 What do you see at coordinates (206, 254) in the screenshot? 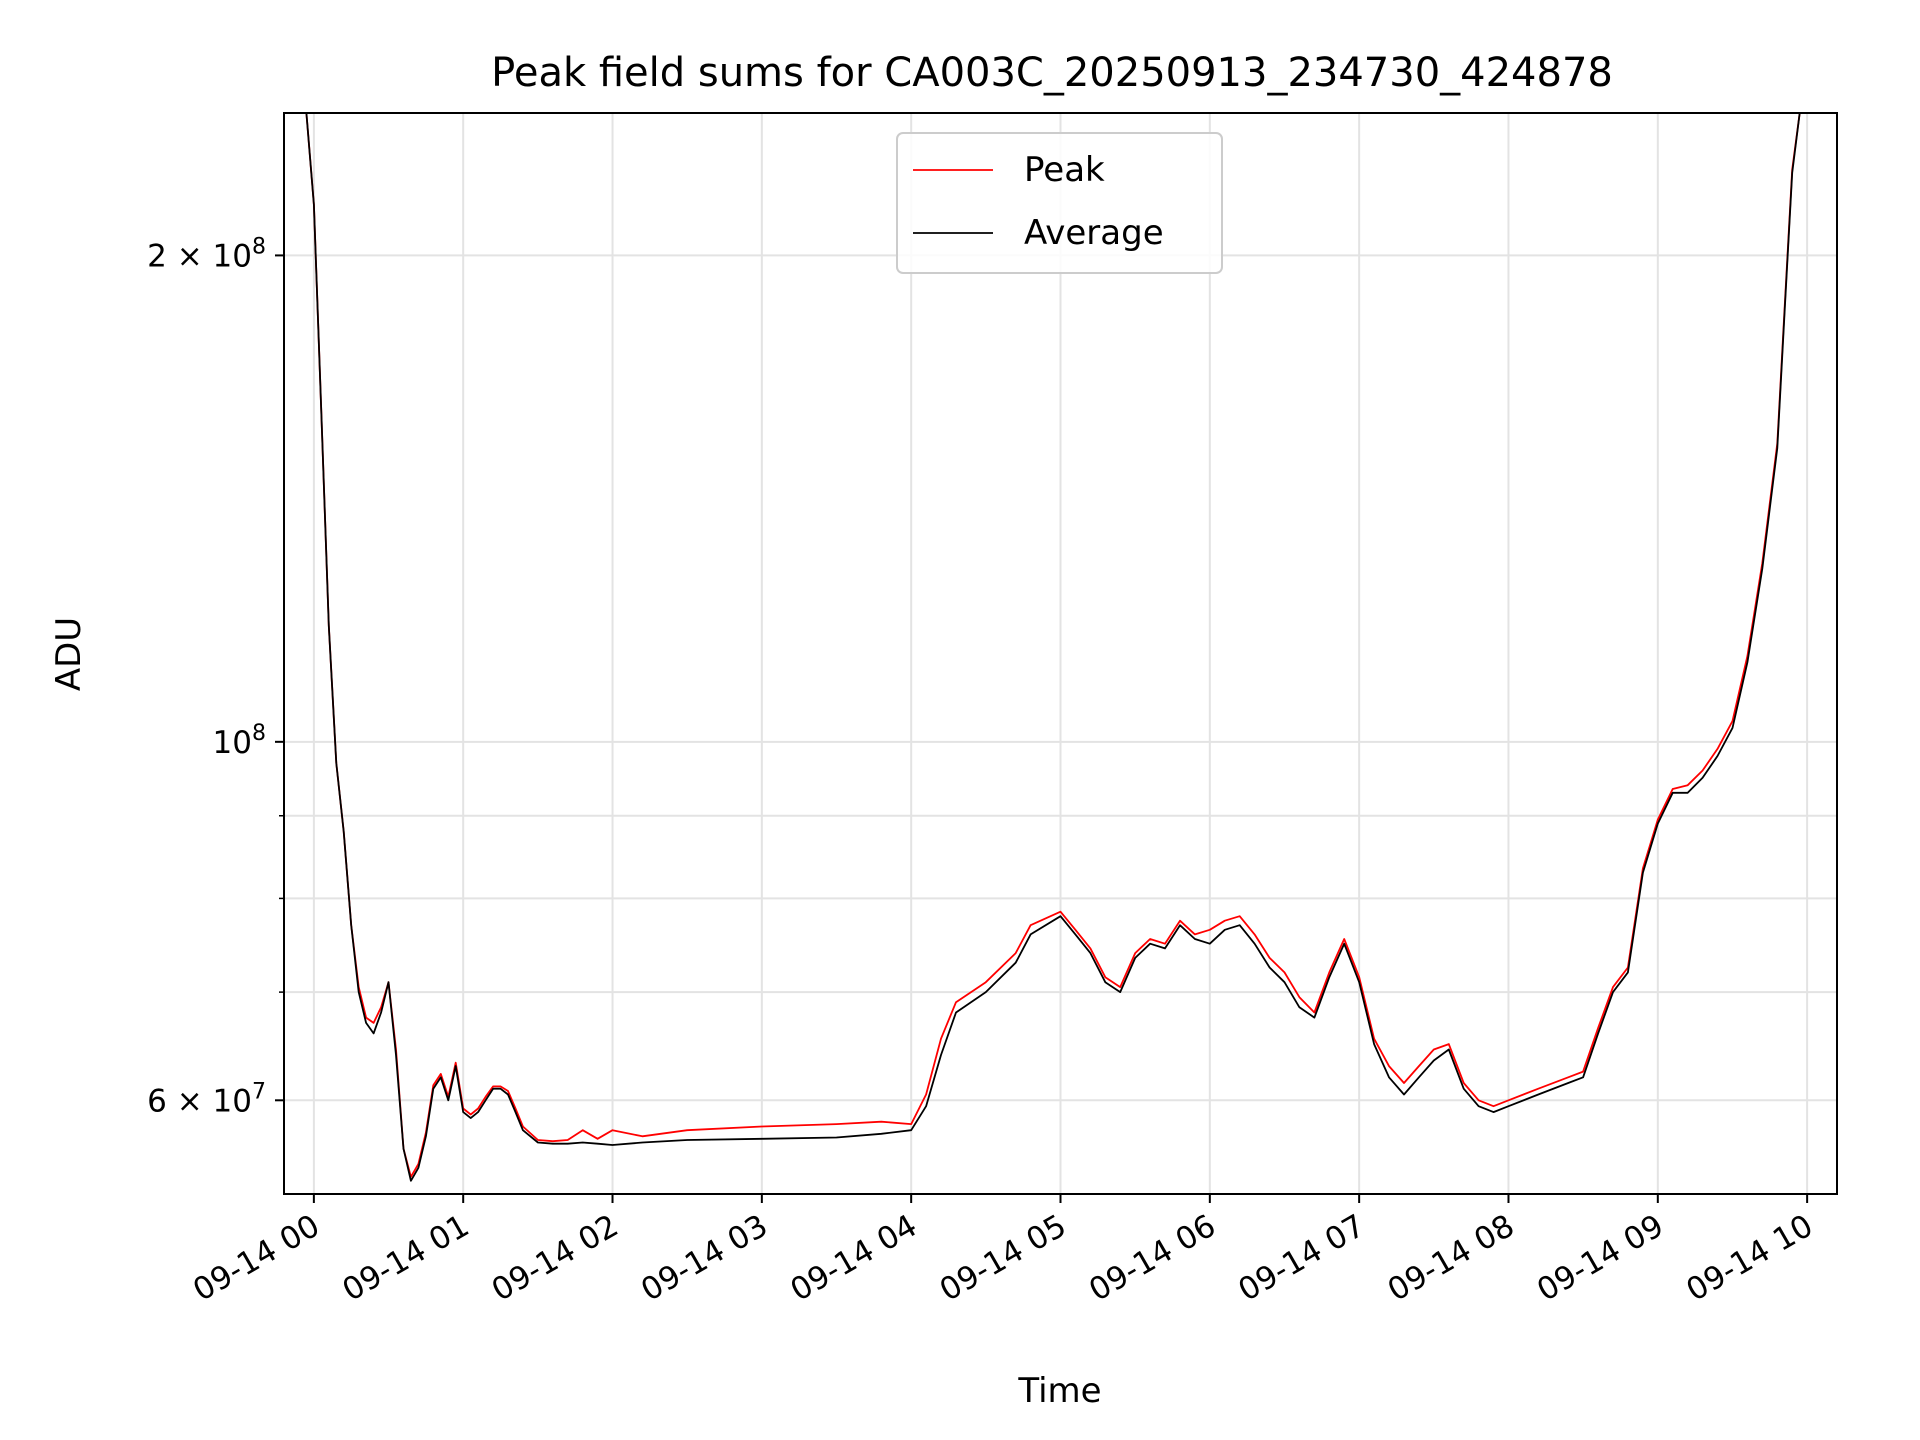
I see `y-tick-label: 2 × 108` at bounding box center [206, 254].